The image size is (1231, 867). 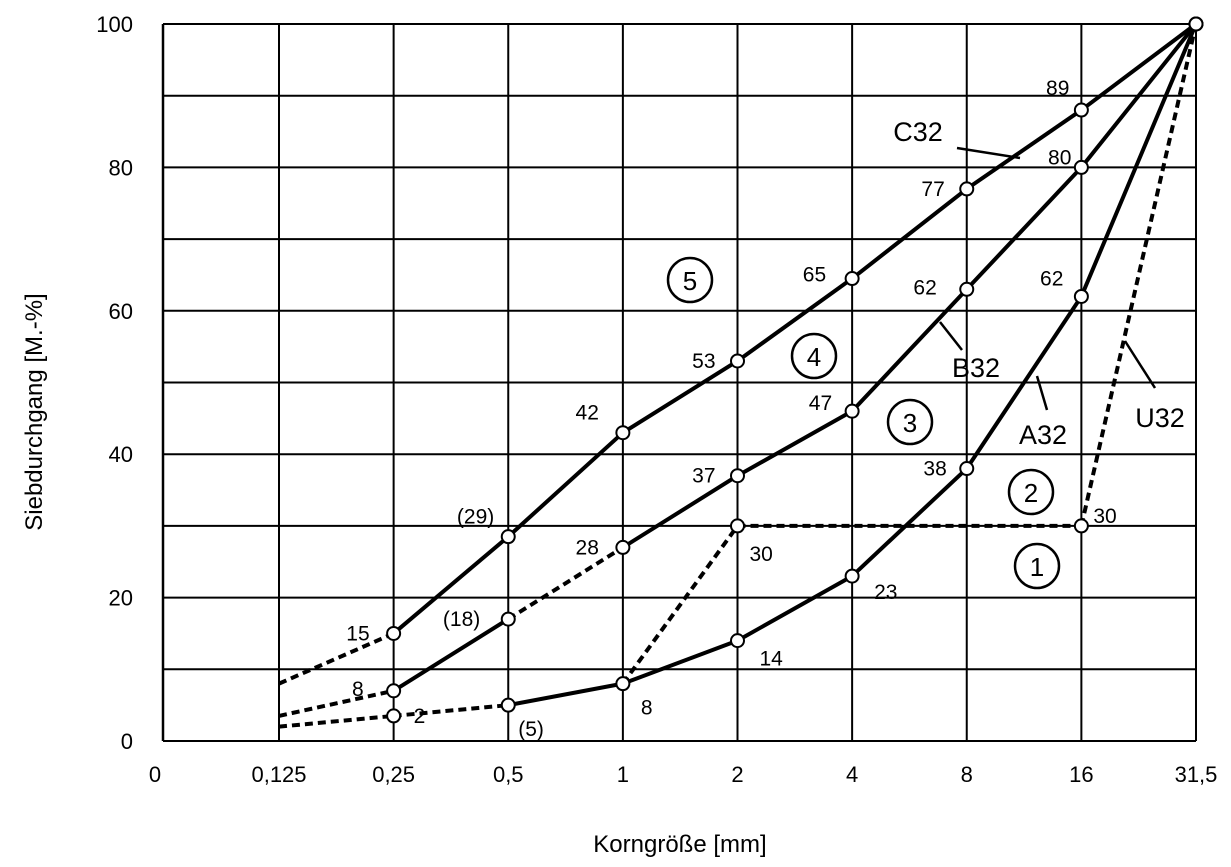 What do you see at coordinates (587, 413) in the screenshot?
I see `point-label-c32: 42` at bounding box center [587, 413].